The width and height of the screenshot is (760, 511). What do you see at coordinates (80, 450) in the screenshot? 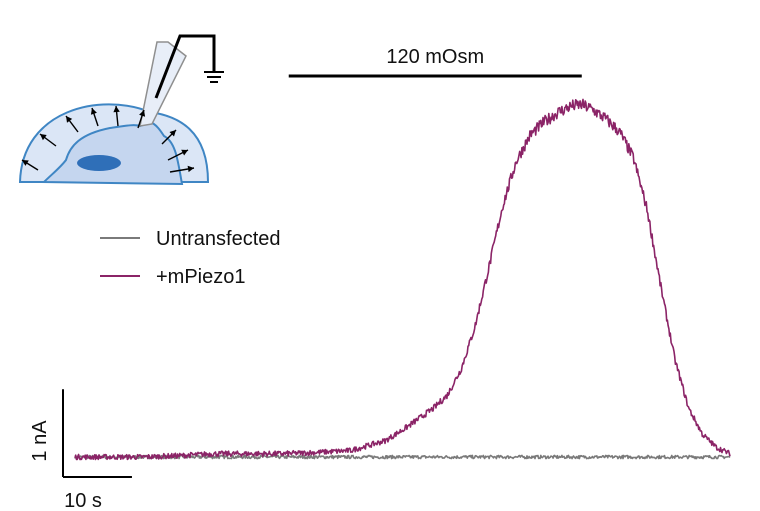
I see `scale-bar: 1 nA 10 s` at bounding box center [80, 450].